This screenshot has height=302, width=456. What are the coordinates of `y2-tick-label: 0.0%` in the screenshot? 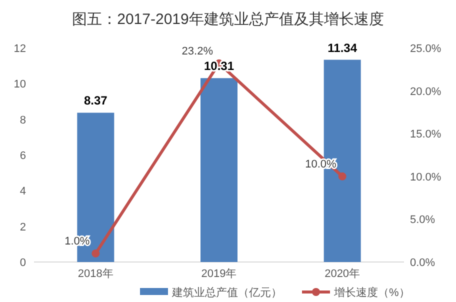 It's located at (423, 263).